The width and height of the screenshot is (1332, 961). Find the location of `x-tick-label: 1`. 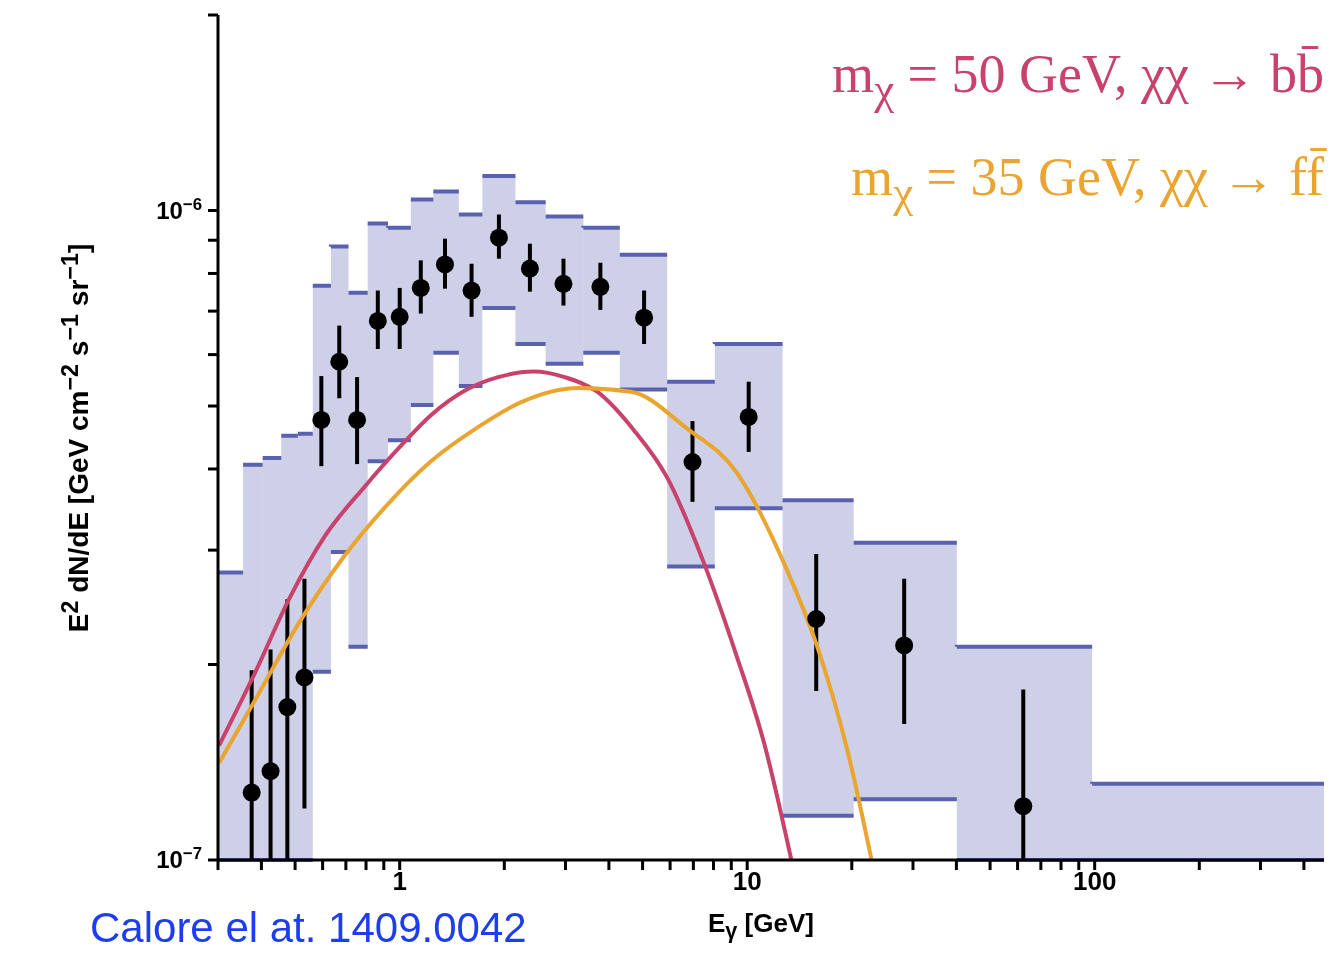

x-tick-label: 1 is located at coordinates (399, 881).